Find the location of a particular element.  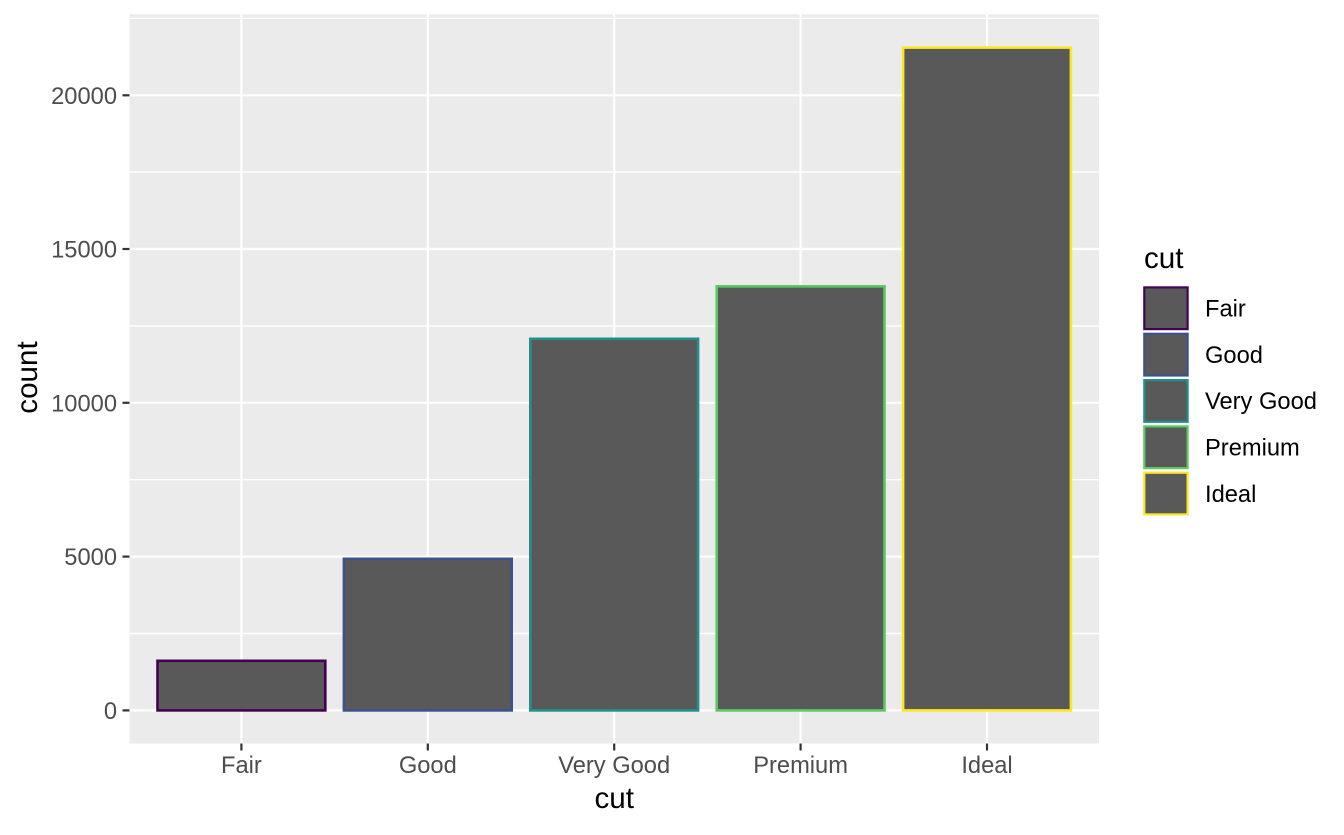

svg-text: 5000 is located at coordinates (90, 558).